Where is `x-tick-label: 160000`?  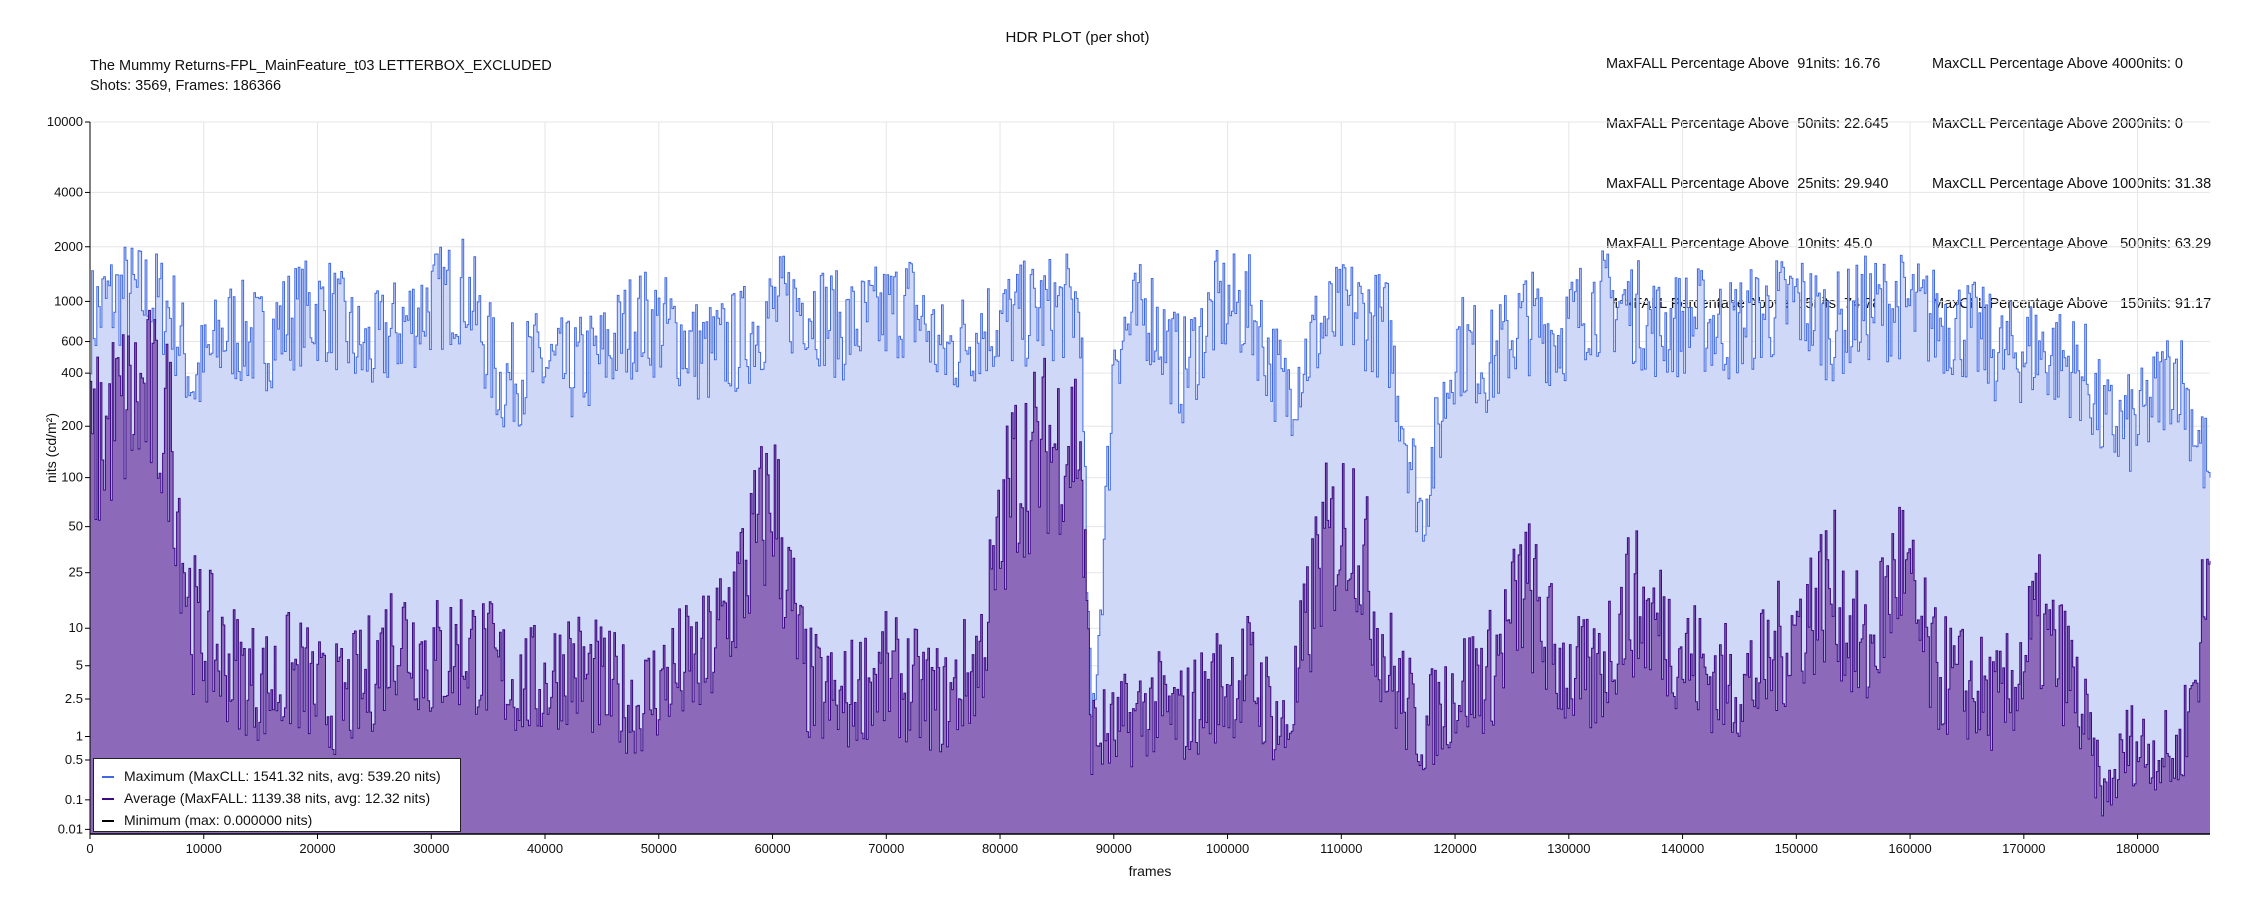
x-tick-label: 160000 is located at coordinates (1909, 848).